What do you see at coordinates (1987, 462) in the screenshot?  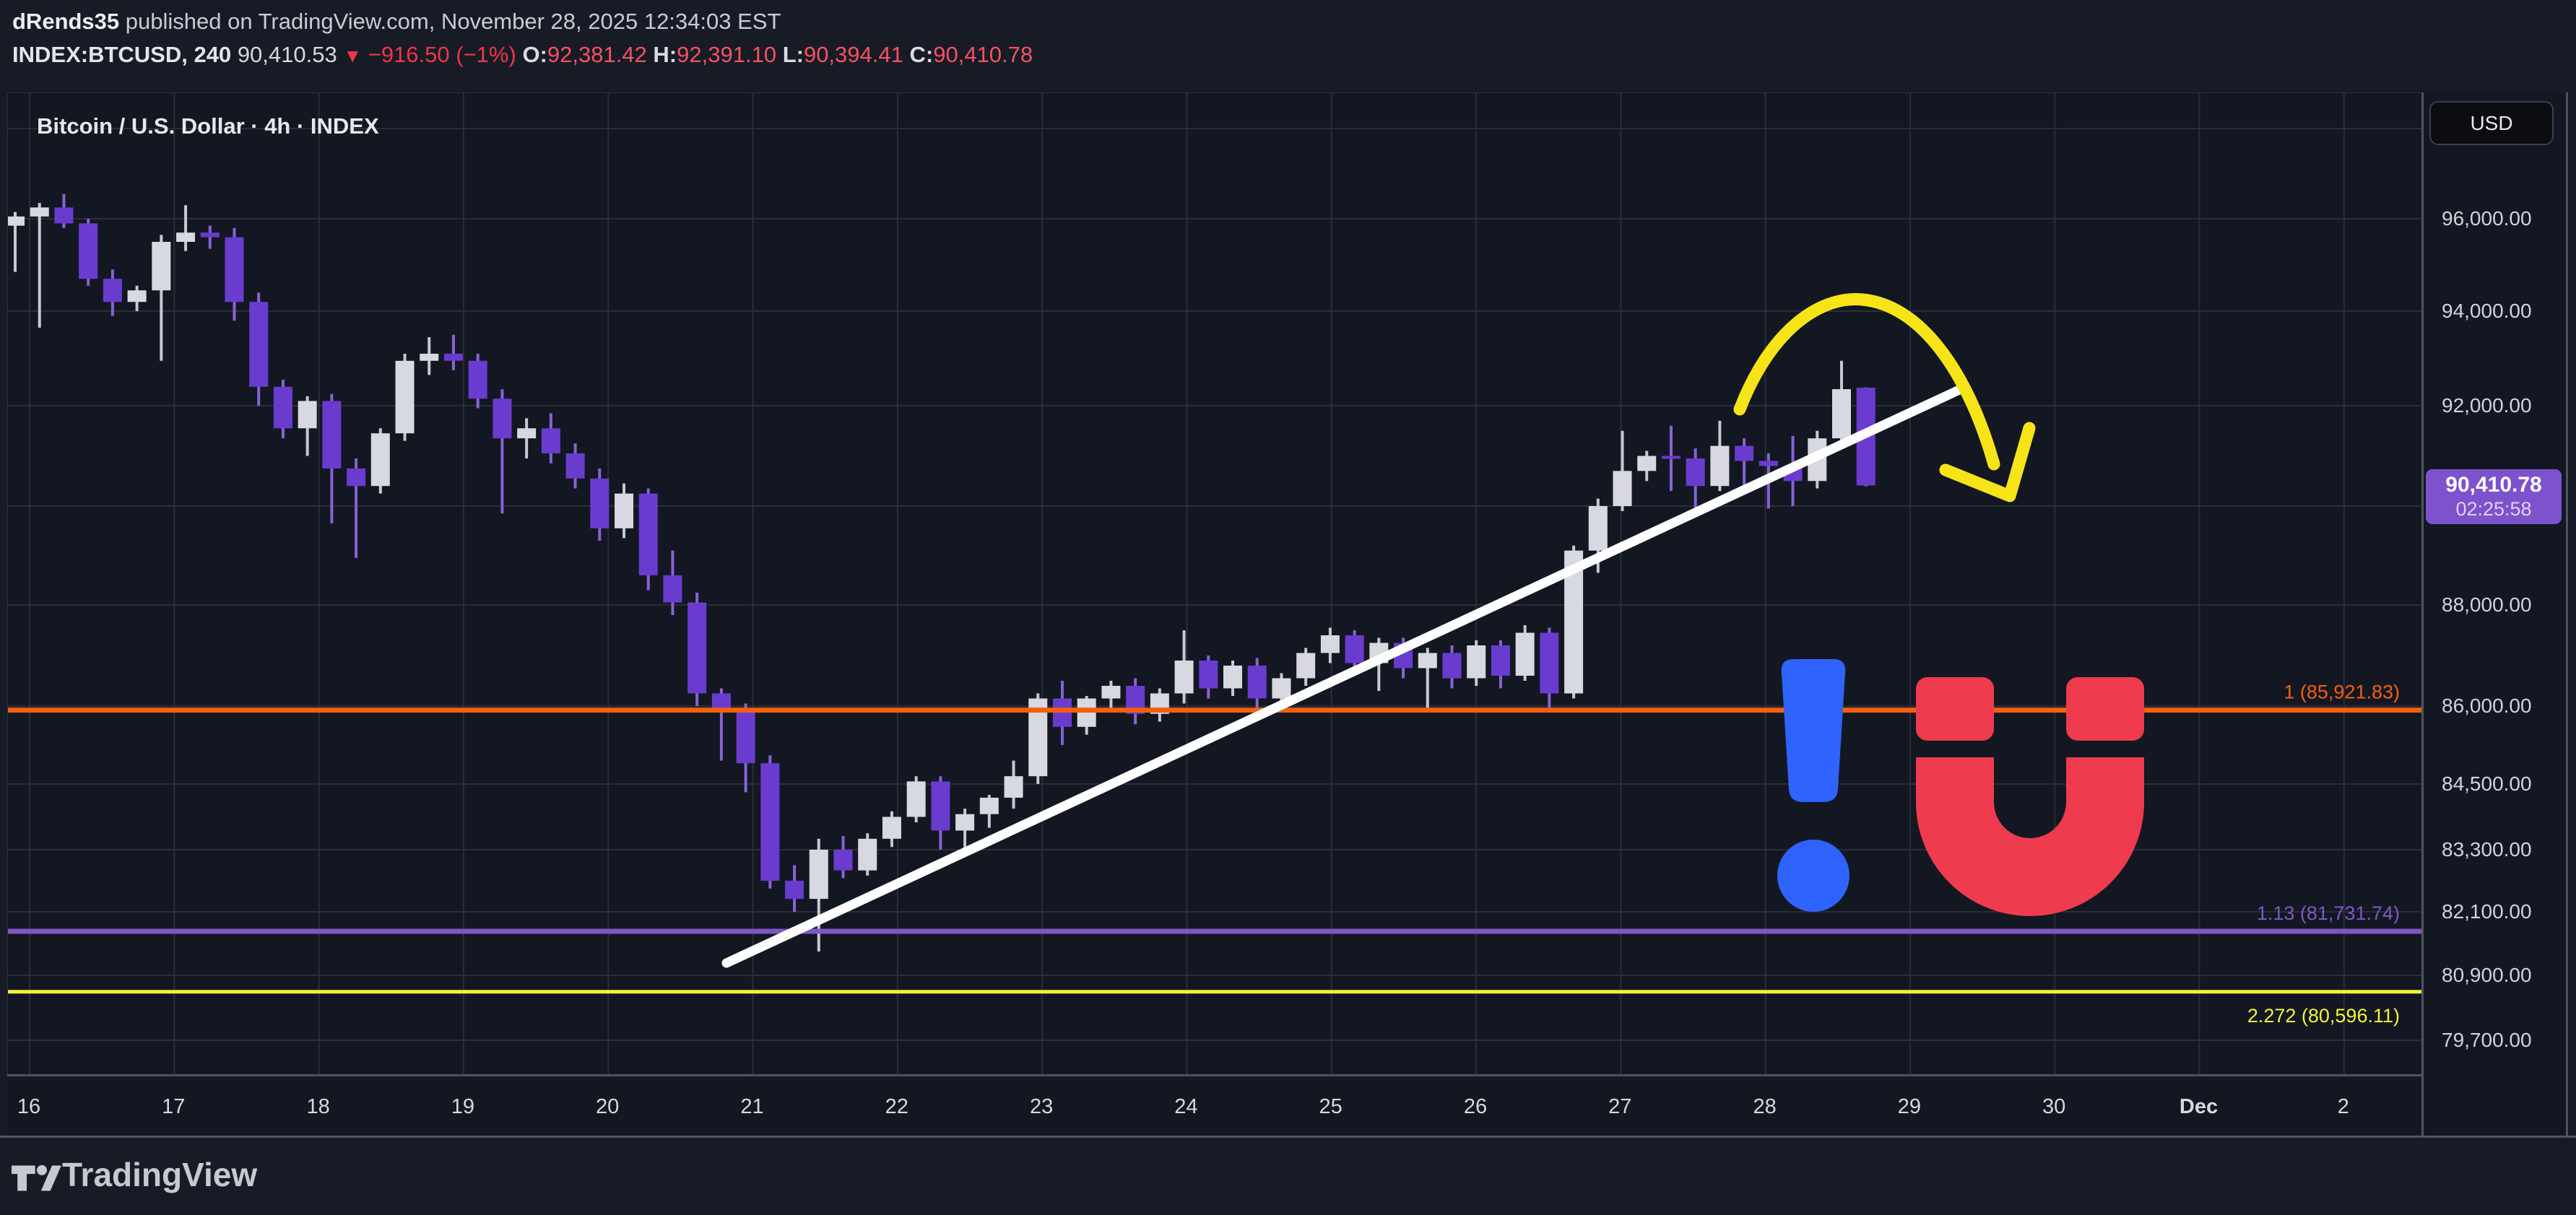 I see `curved-arrow-head` at bounding box center [1987, 462].